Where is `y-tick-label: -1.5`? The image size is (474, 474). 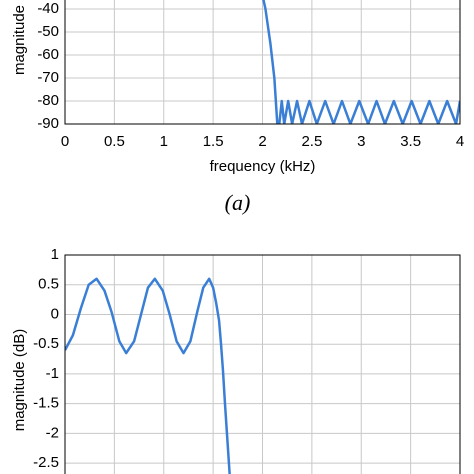 y-tick-label: -1.5 is located at coordinates (46, 403).